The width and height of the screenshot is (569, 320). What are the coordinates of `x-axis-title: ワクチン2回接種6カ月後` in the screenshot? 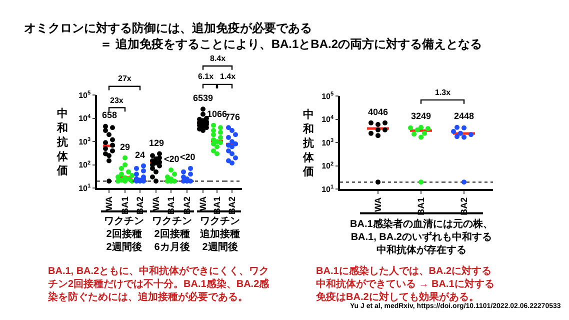 It's located at (172, 234).